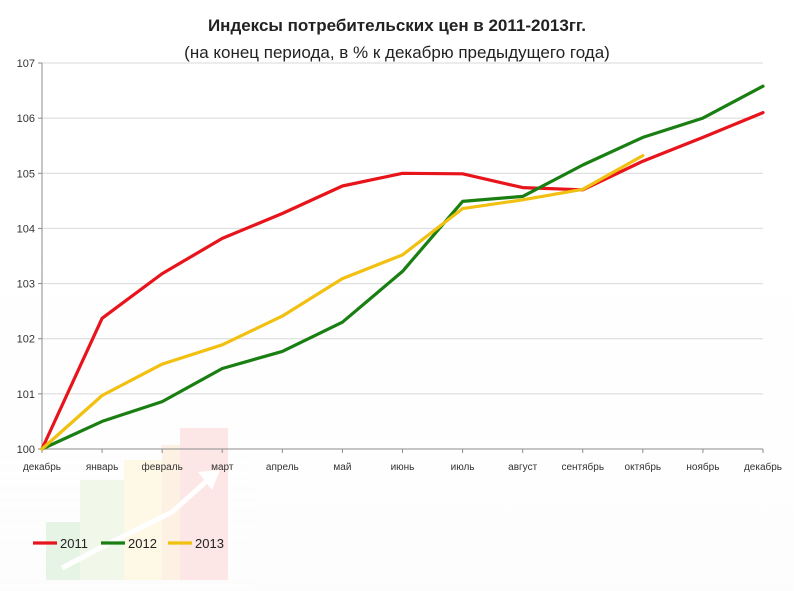  I want to click on y-tick-label: 102, so click(26, 340).